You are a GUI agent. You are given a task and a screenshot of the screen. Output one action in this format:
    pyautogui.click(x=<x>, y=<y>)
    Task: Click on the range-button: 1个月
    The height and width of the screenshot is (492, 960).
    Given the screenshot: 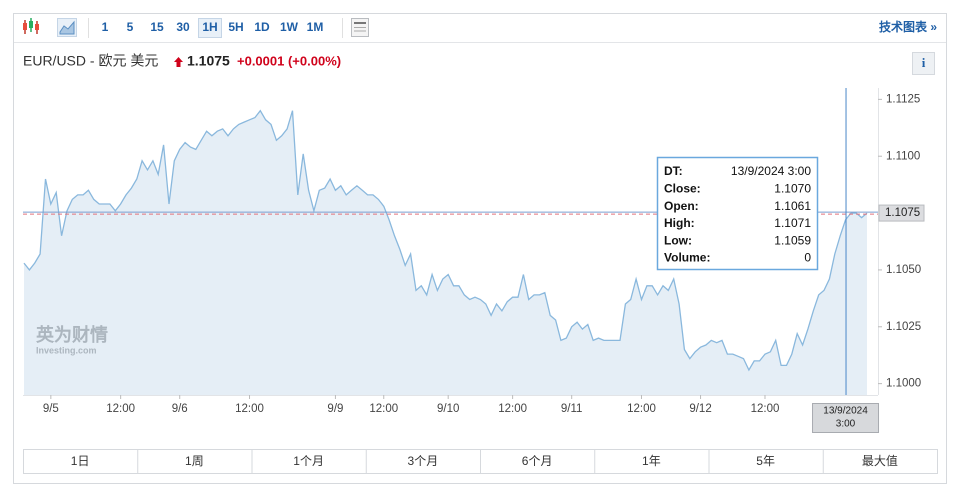 What is the action you would take?
    pyautogui.click(x=308, y=461)
    